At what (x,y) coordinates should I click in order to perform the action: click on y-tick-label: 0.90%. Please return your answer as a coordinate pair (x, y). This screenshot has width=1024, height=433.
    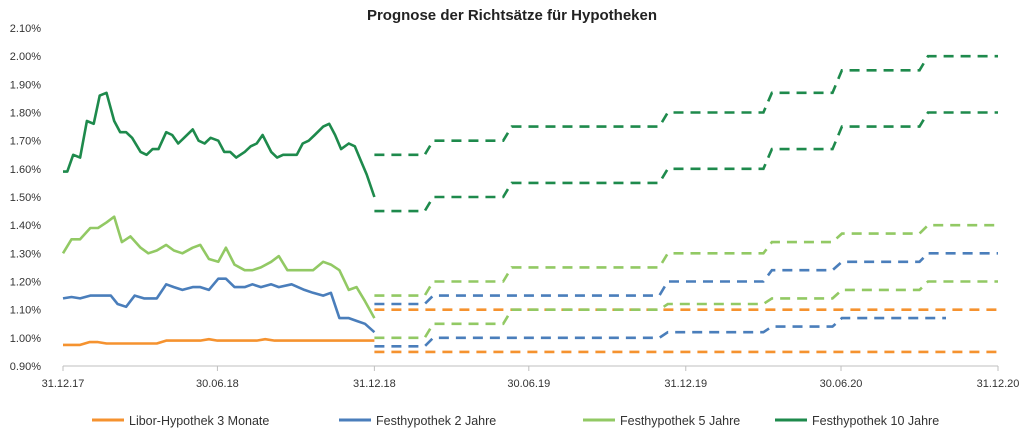
    Looking at the image, I should click on (25, 367).